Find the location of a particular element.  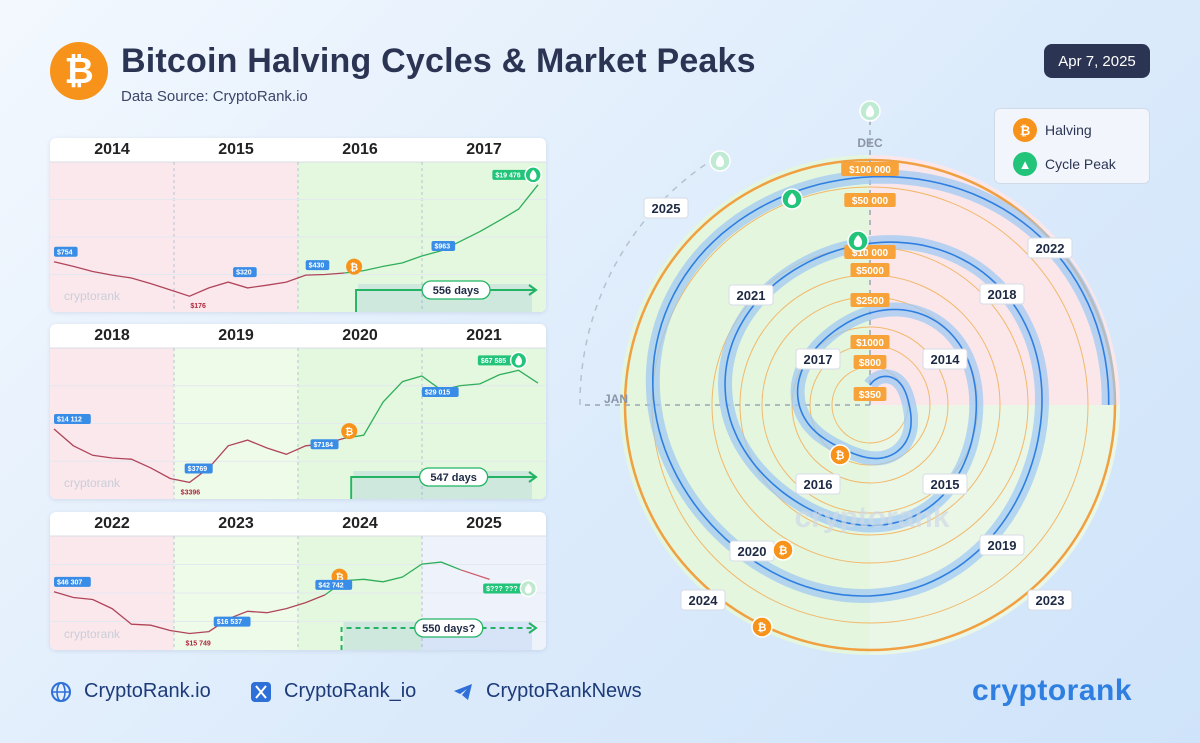

year-label: 2024 is located at coordinates (360, 523).